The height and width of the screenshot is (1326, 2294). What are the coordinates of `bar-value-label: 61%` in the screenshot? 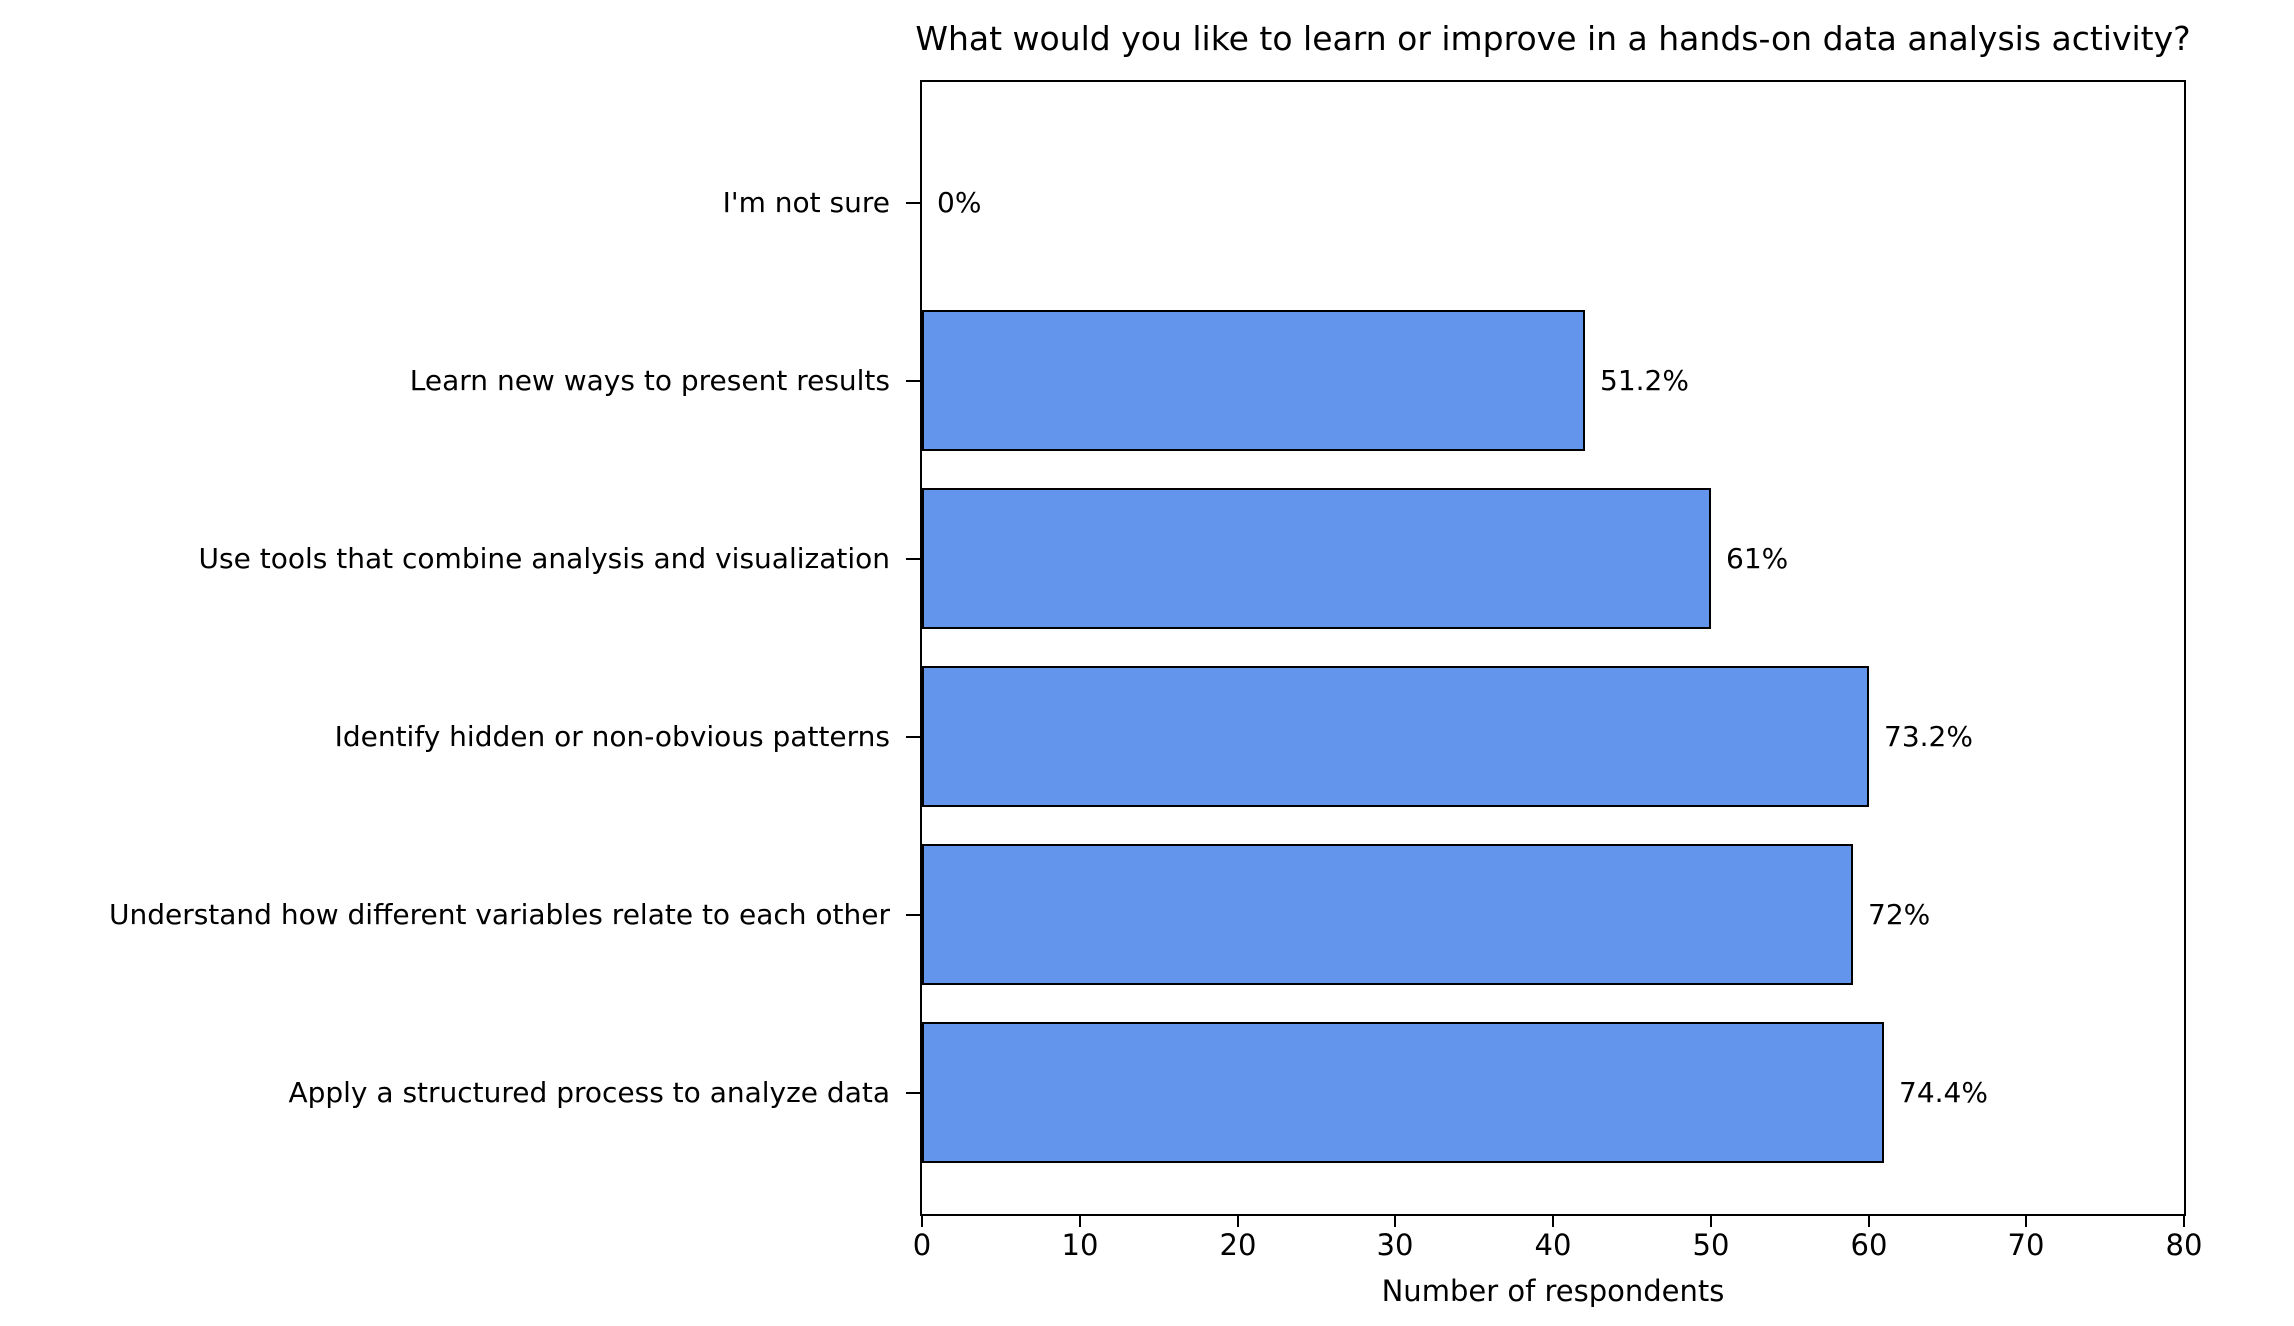 It's located at (1757, 558).